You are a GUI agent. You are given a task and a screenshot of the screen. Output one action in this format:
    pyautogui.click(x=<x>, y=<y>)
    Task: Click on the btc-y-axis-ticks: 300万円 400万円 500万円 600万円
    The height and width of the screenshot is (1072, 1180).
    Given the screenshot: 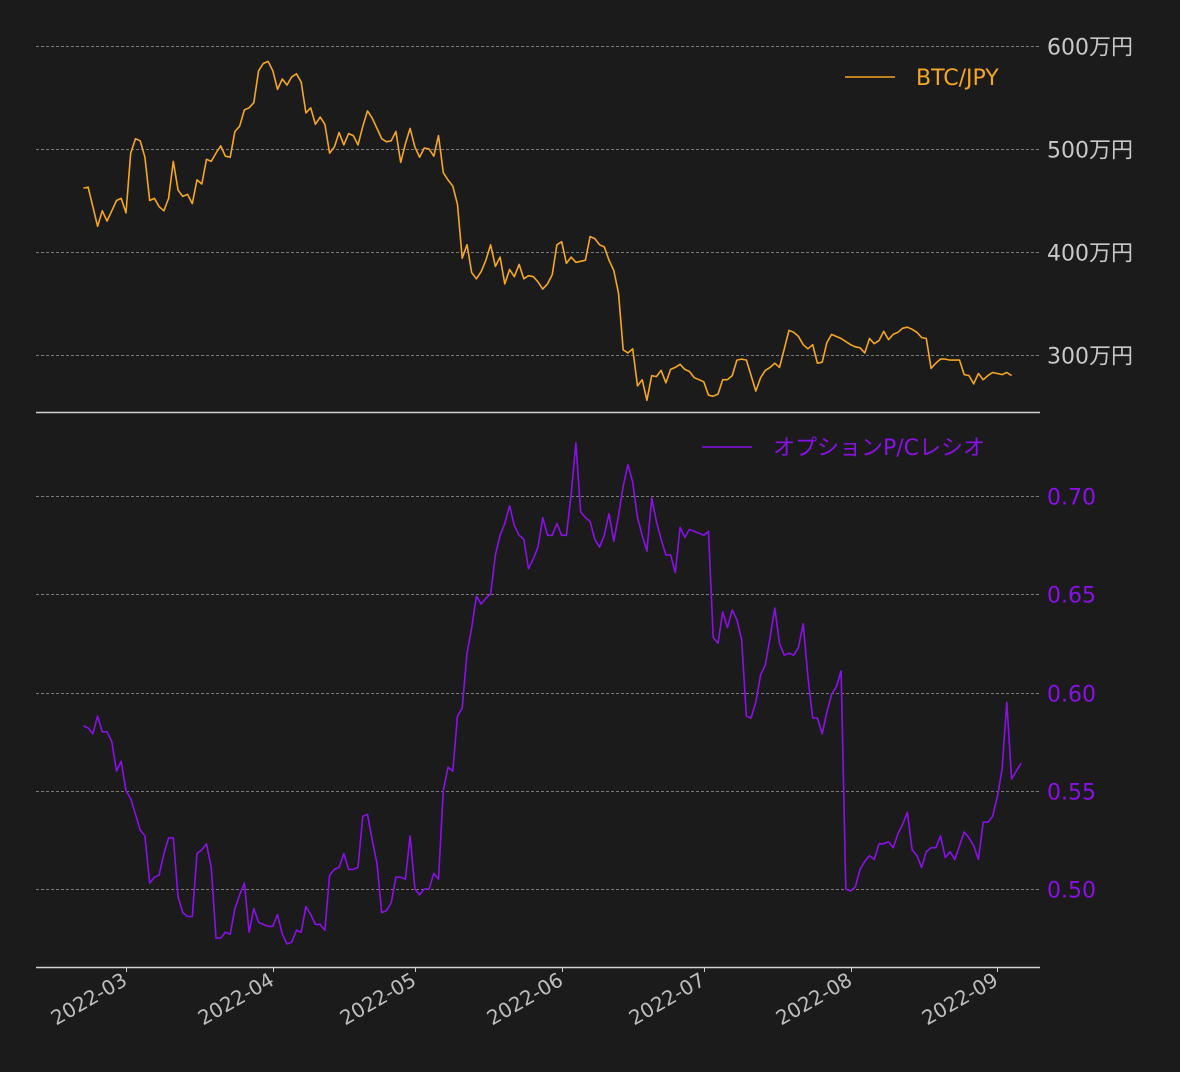 What is the action you would take?
    pyautogui.click(x=1090, y=203)
    